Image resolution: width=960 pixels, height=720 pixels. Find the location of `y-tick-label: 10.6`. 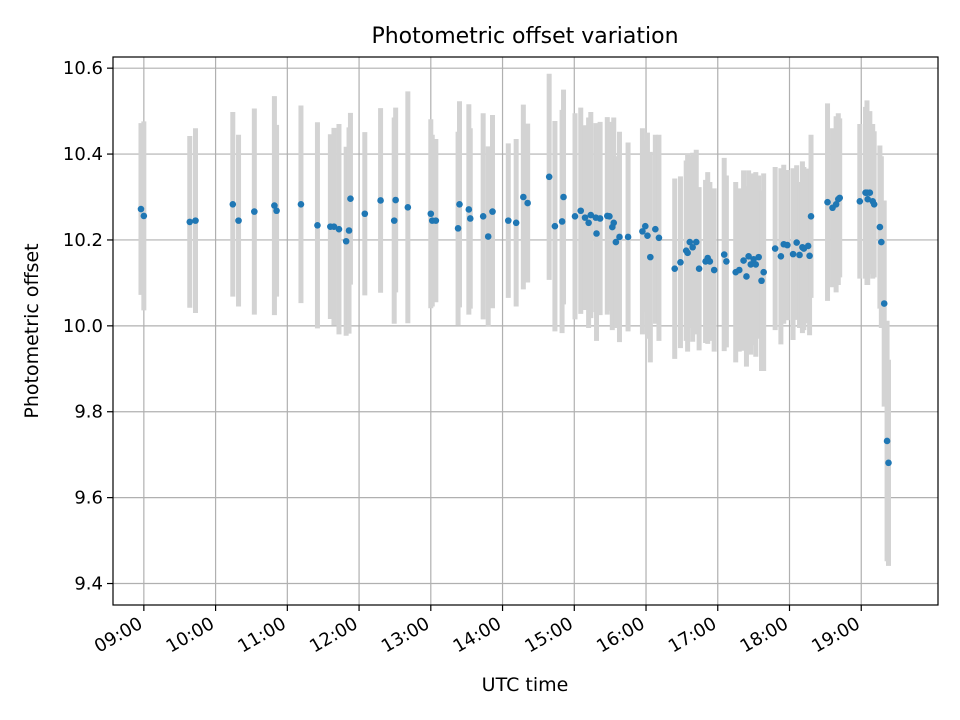

y-tick-label: 10.6 is located at coordinates (83, 68).